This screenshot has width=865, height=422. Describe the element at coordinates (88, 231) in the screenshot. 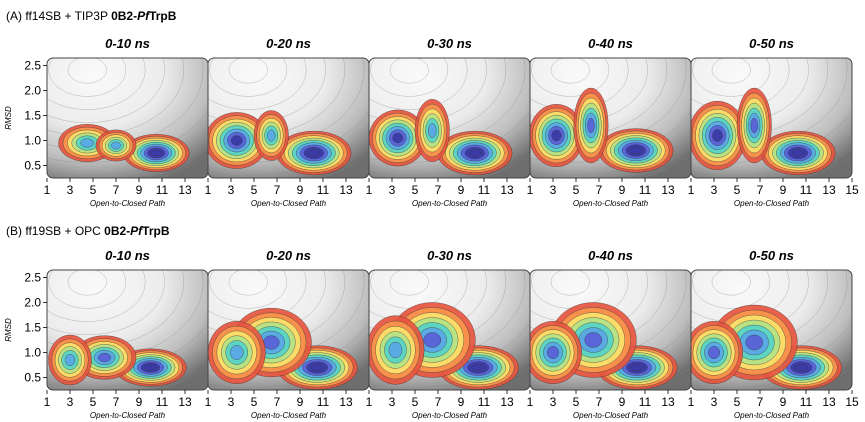

I see `row-b-title: (B) ff19SB + OPC 0B2-PfTrpB` at that location.